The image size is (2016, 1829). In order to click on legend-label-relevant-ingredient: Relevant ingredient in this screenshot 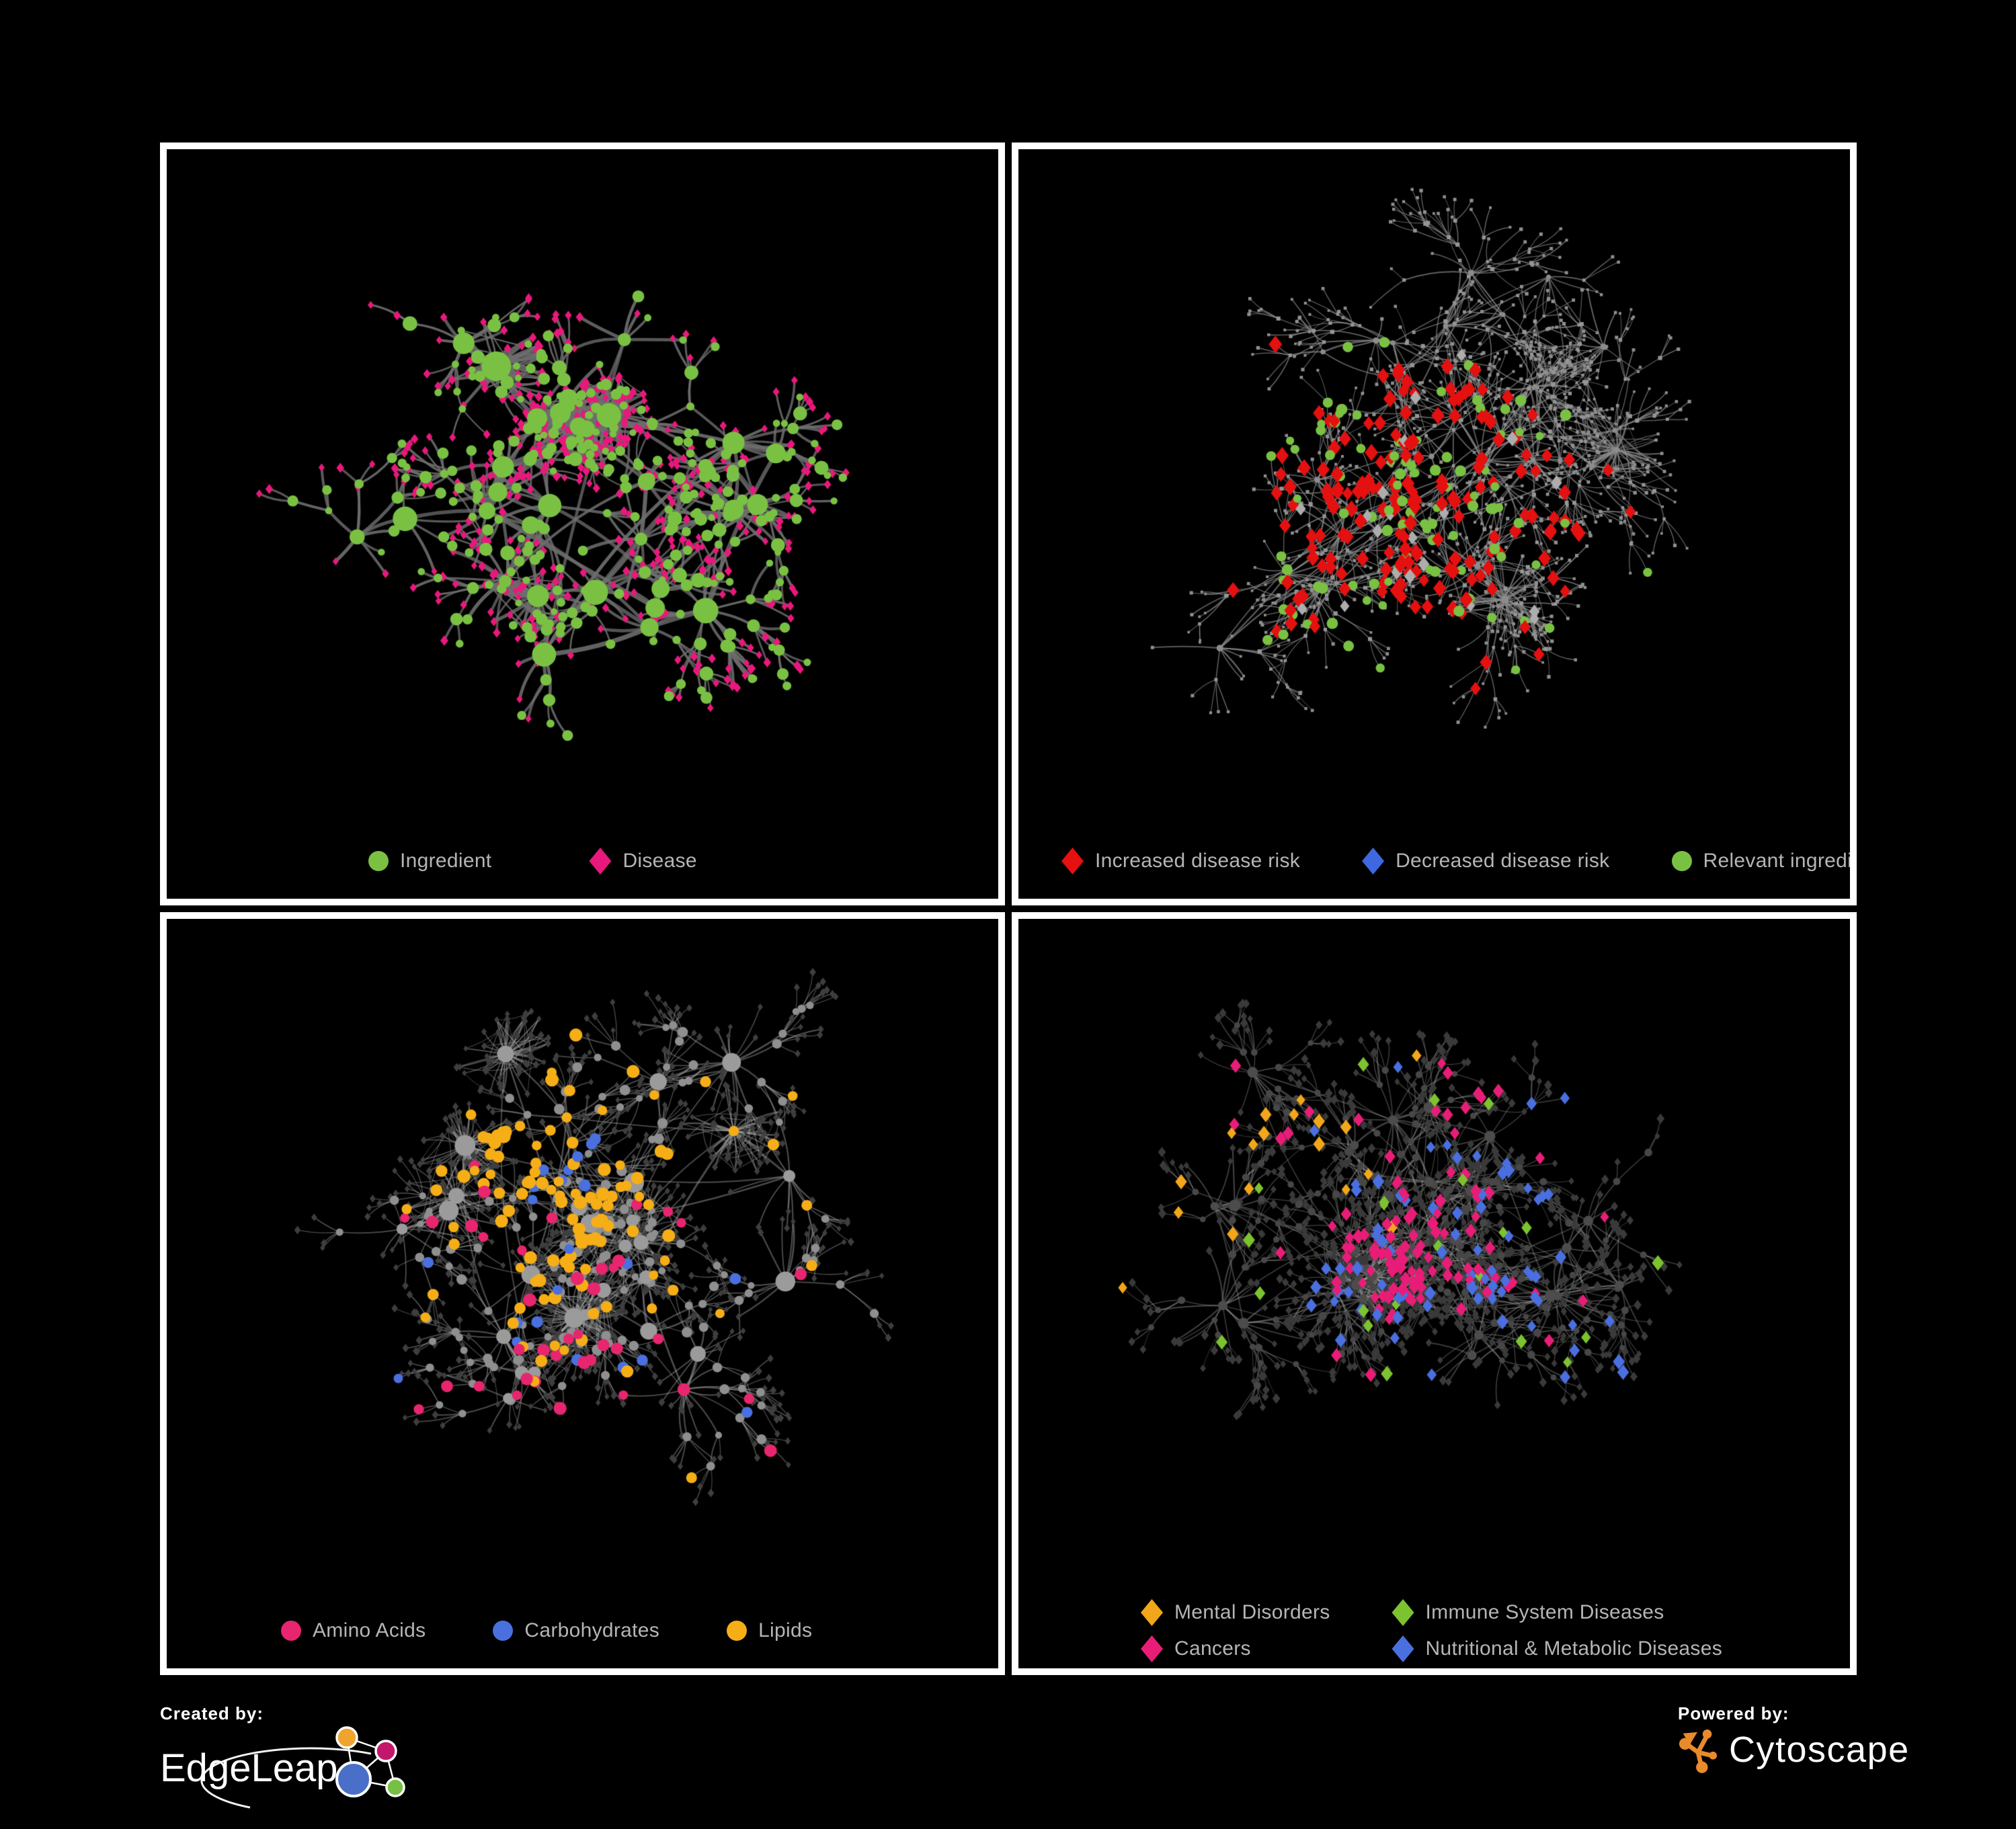, I will do `click(1778, 861)`.